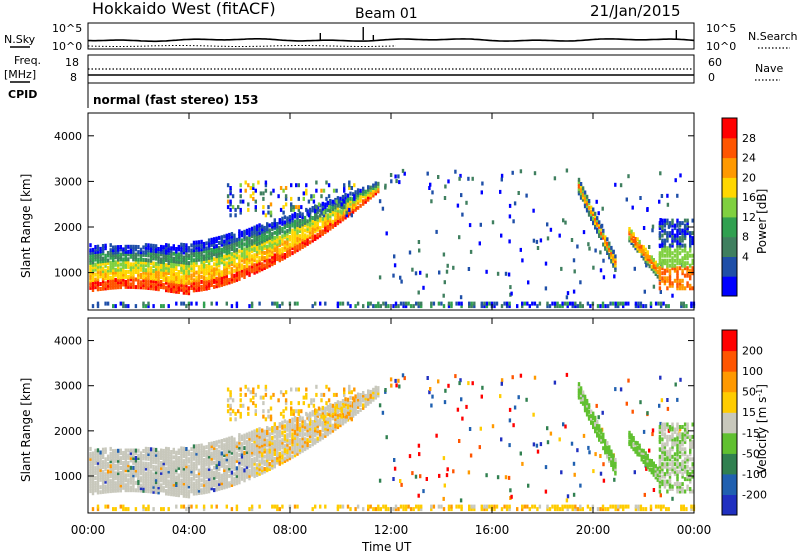  What do you see at coordinates (773, 36) in the screenshot?
I see `nsearch-label: N.Search` at bounding box center [773, 36].